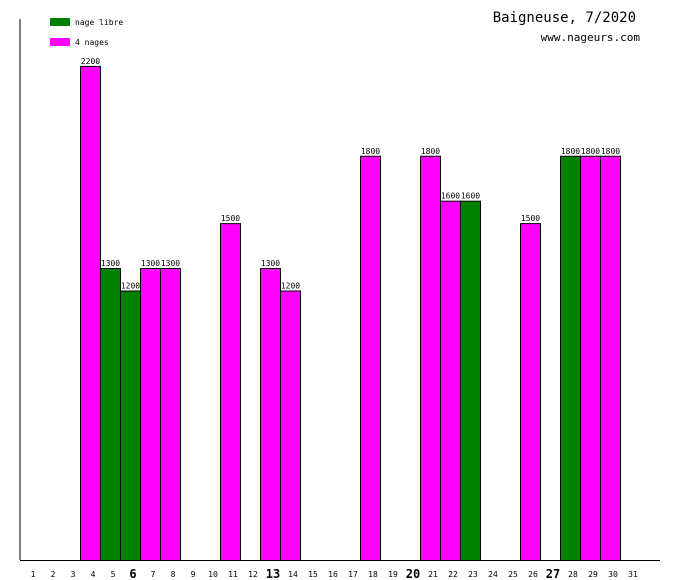 The image size is (680, 580). I want to click on x-tick-label: 3, so click(73, 574).